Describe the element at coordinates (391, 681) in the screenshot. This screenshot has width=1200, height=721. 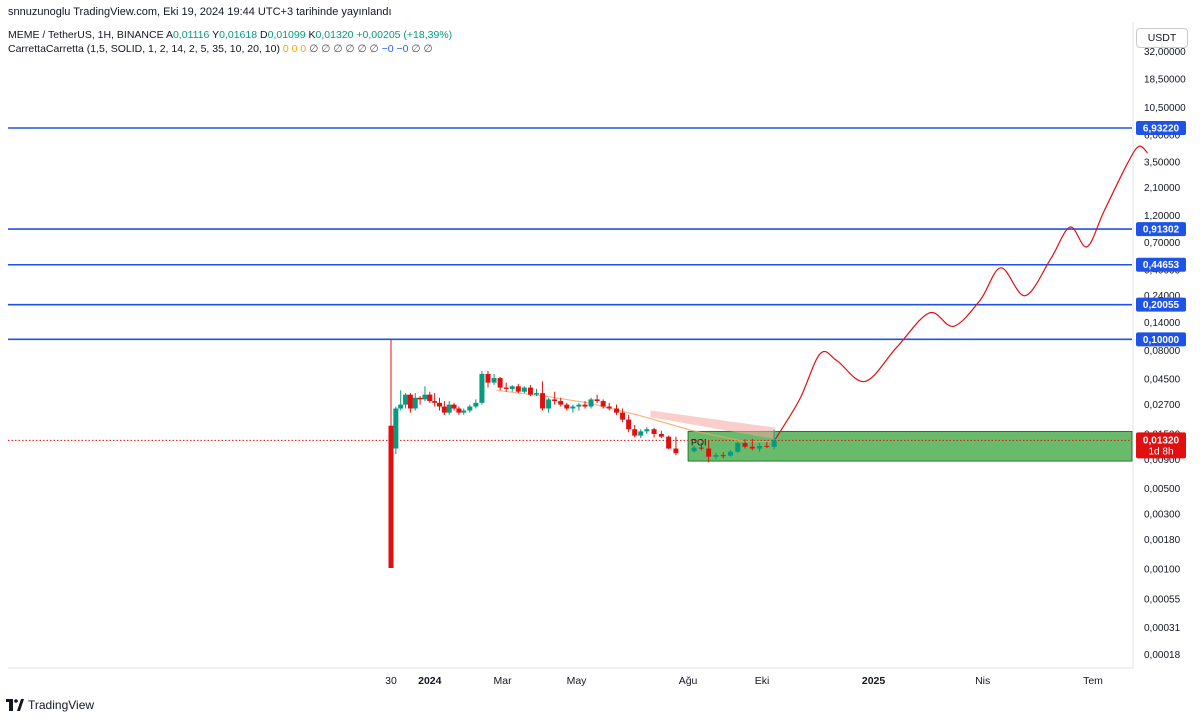
I see `x-tick-label: 30` at that location.